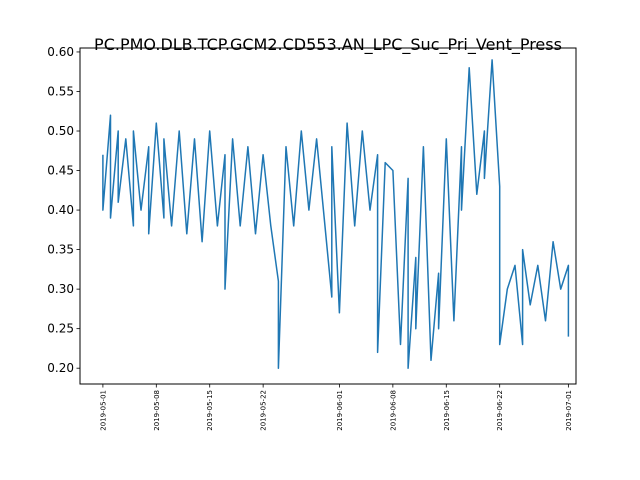  What do you see at coordinates (157, 410) in the screenshot?
I see `x-tick-label: 2019-05-08` at bounding box center [157, 410].